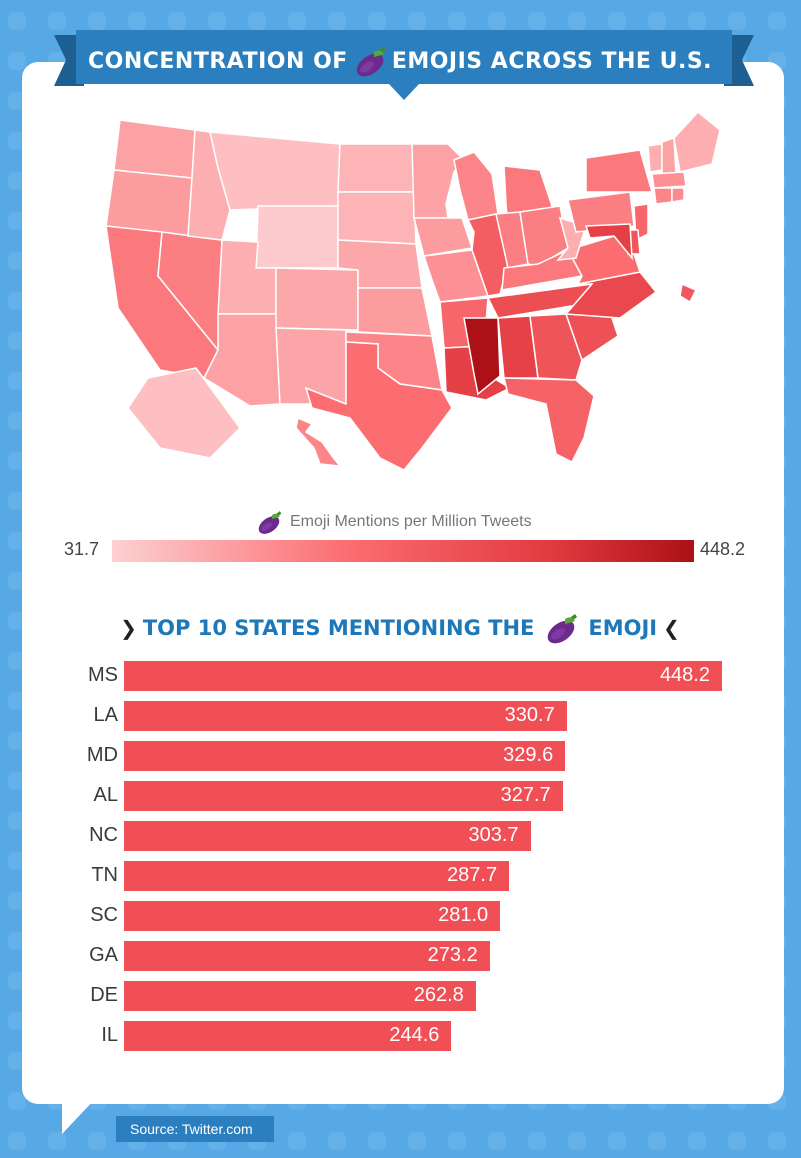 This screenshot has width=801, height=1158. I want to click on map-state-sd, so click(377, 218).